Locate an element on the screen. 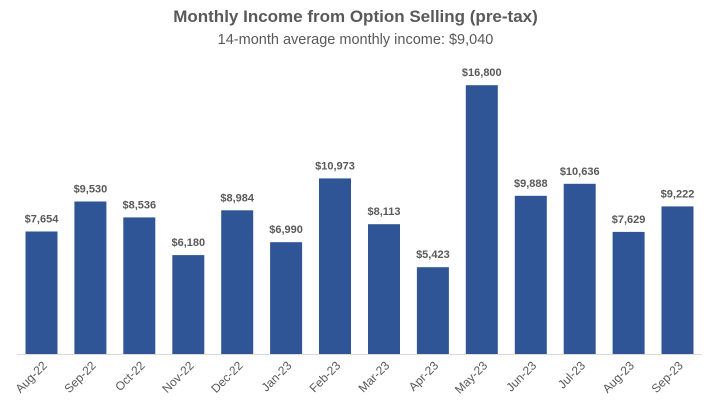 This screenshot has height=413, width=711. data-label-may-23: $16,800 is located at coordinates (482, 73).